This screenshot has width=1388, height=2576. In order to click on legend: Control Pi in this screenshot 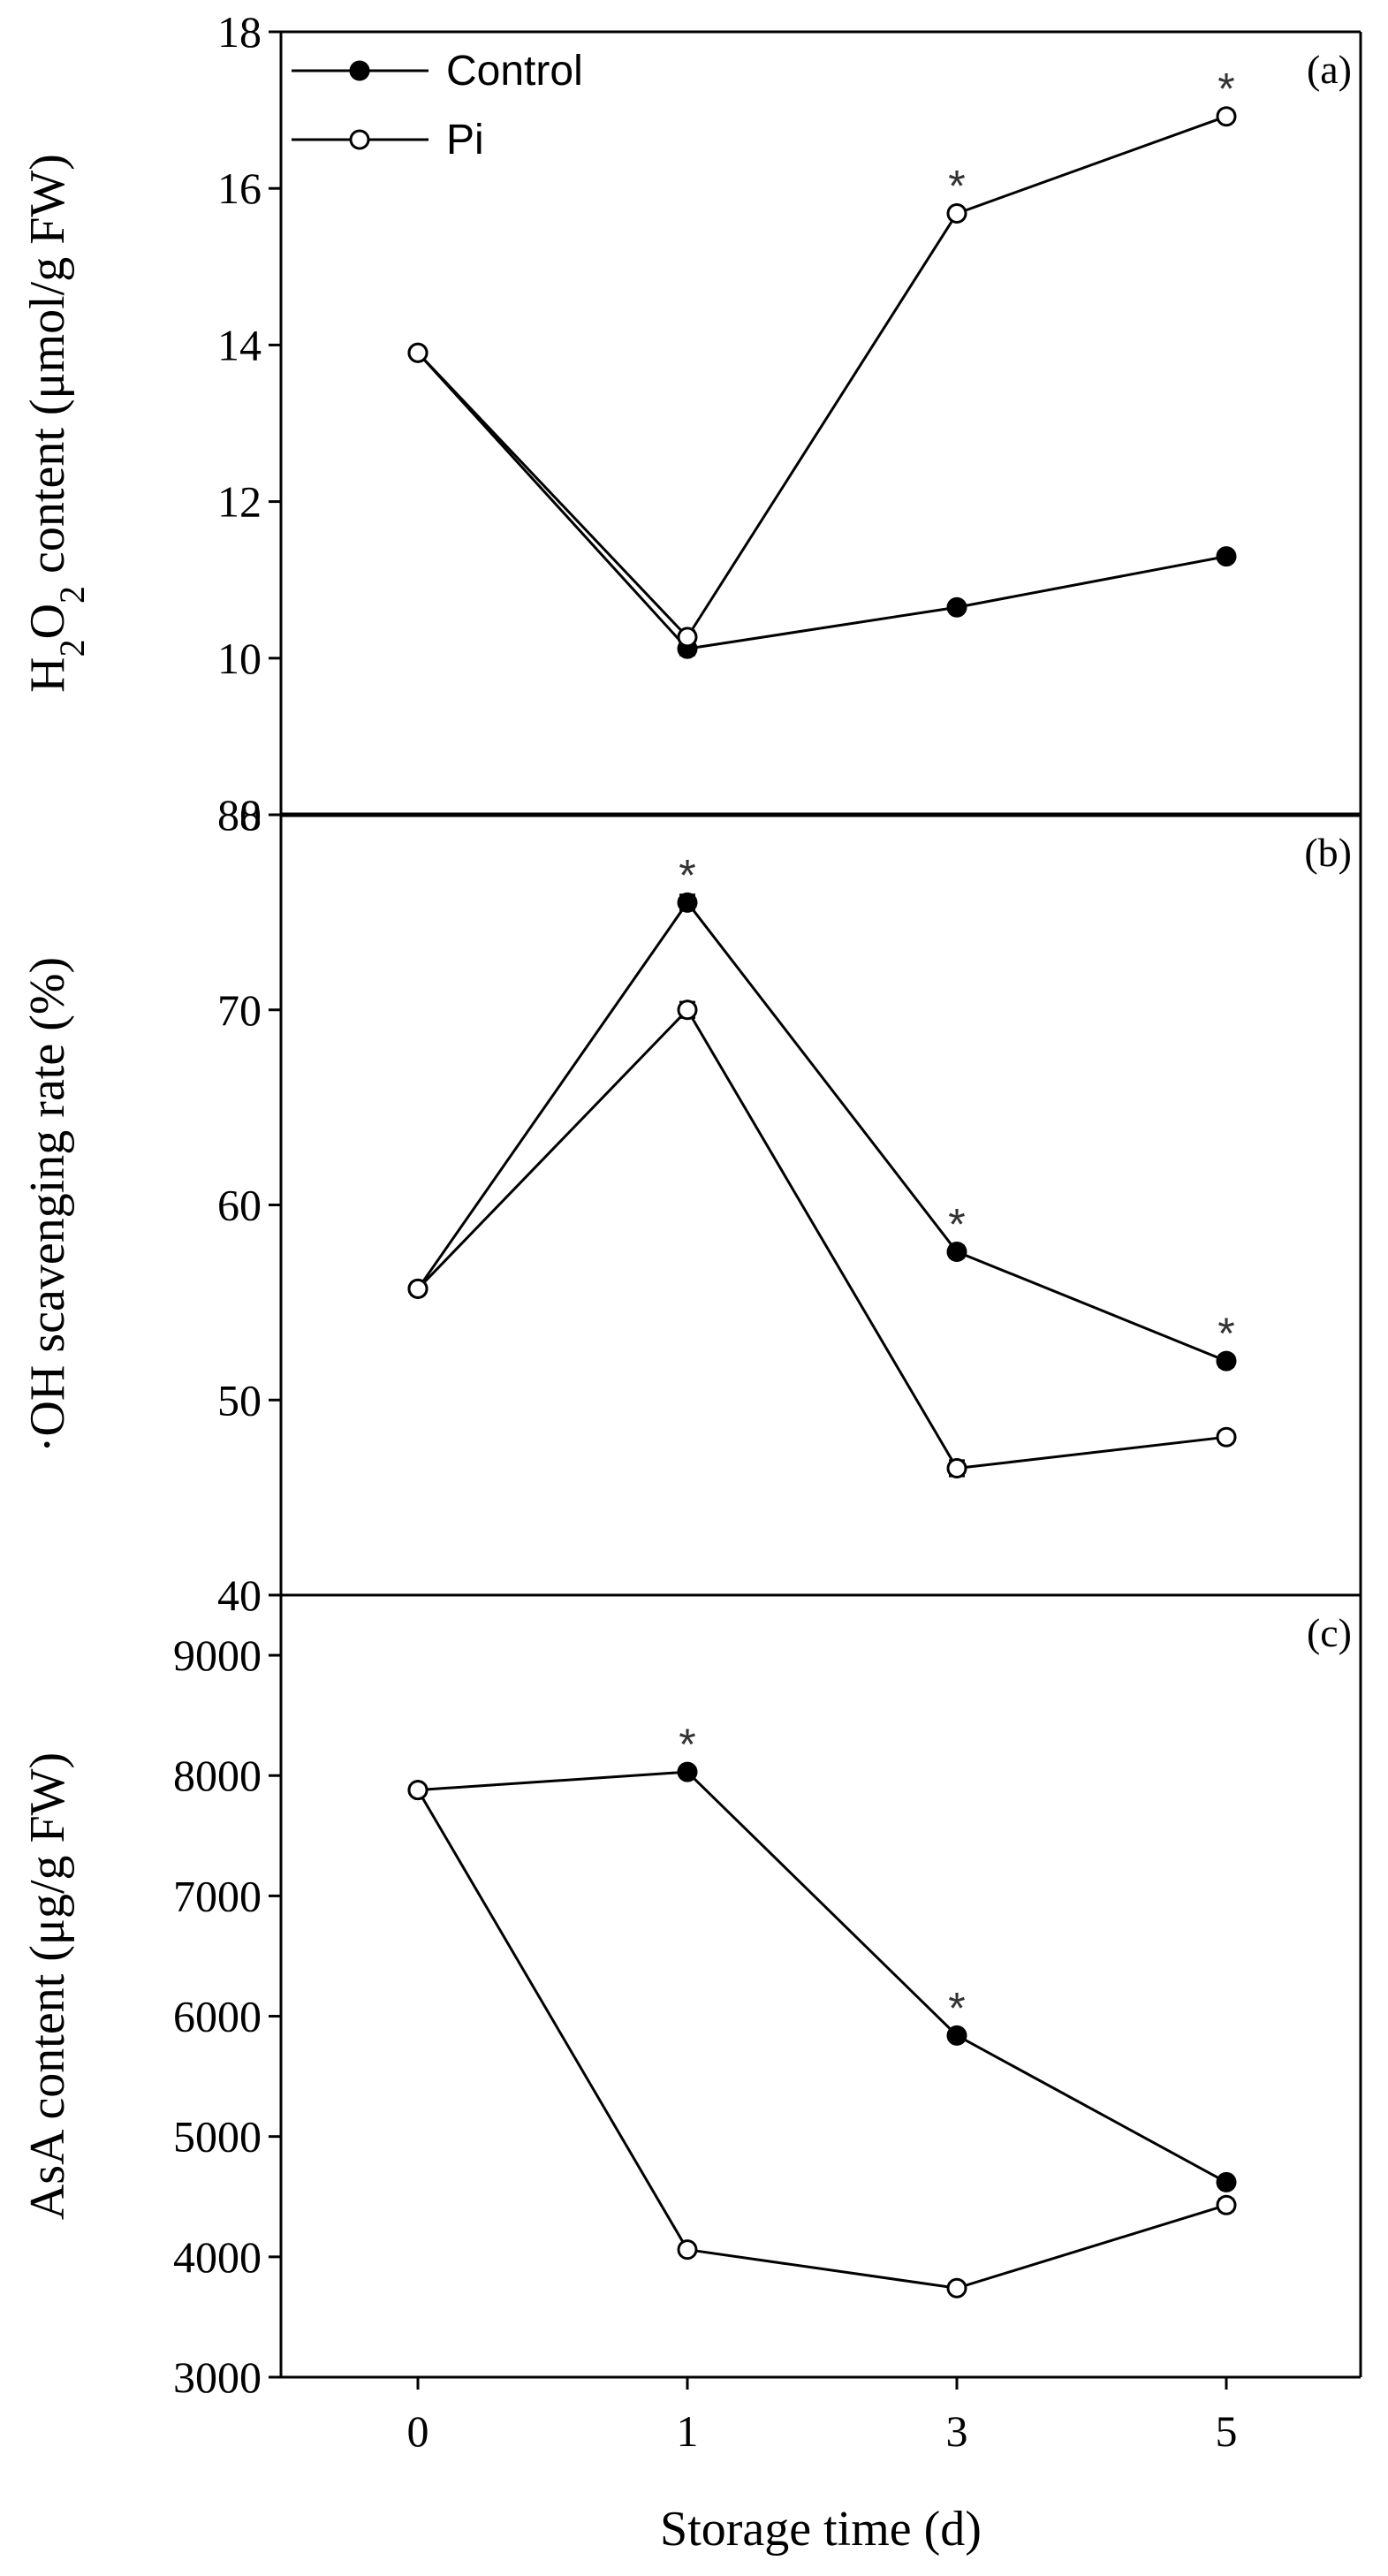, I will do `click(437, 106)`.